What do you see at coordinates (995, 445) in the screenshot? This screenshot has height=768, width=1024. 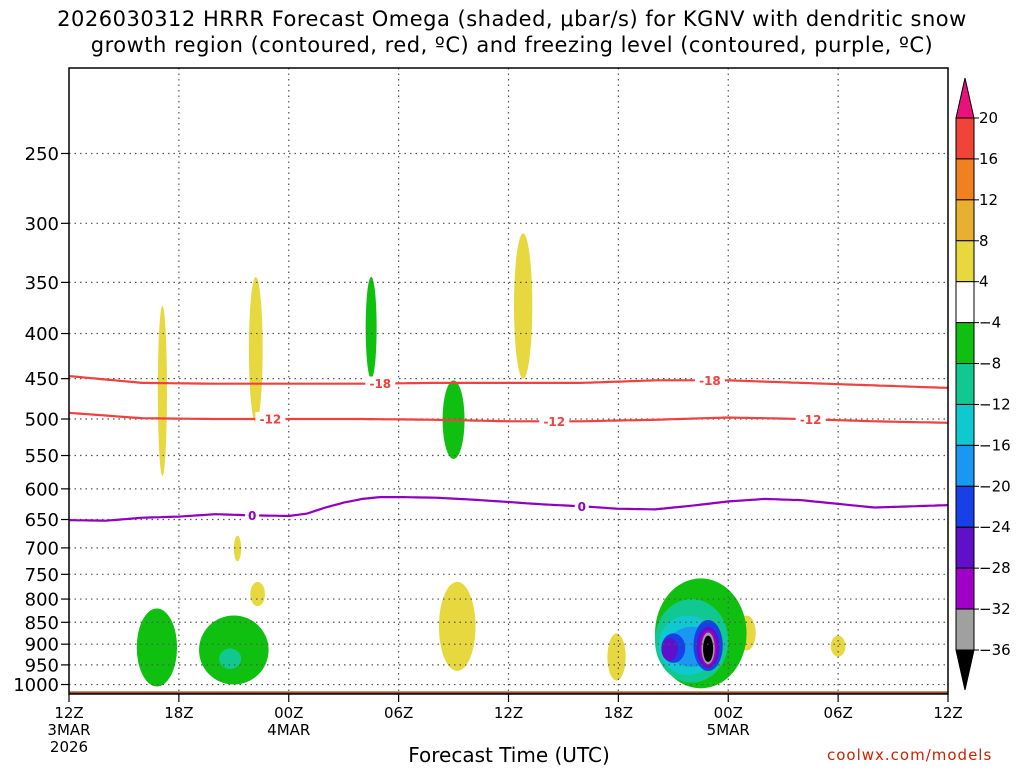 I see `colorbar-label-8: −16` at bounding box center [995, 445].